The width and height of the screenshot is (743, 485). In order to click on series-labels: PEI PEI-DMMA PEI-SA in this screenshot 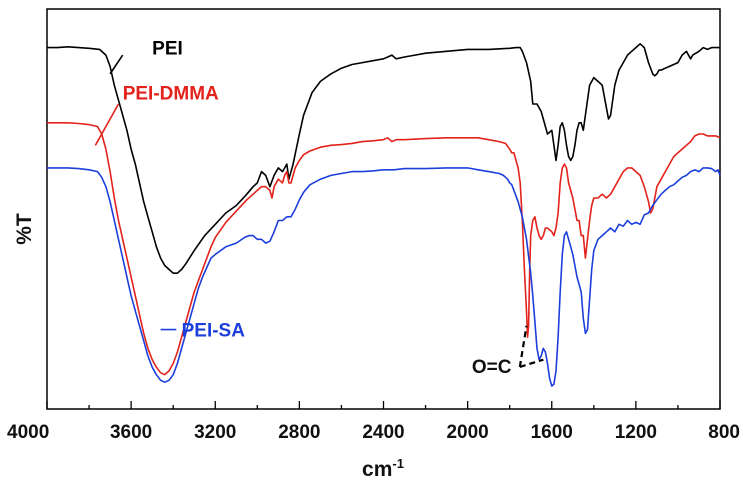, I will do `click(170, 190)`.